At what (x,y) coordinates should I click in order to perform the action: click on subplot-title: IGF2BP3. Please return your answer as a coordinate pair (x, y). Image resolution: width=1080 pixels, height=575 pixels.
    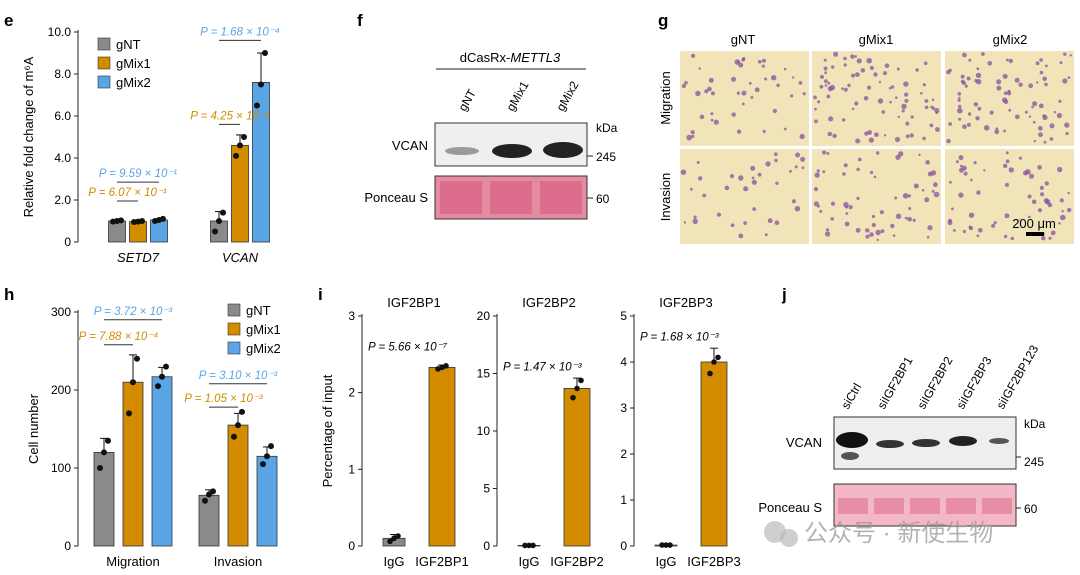
    Looking at the image, I should click on (685, 302).